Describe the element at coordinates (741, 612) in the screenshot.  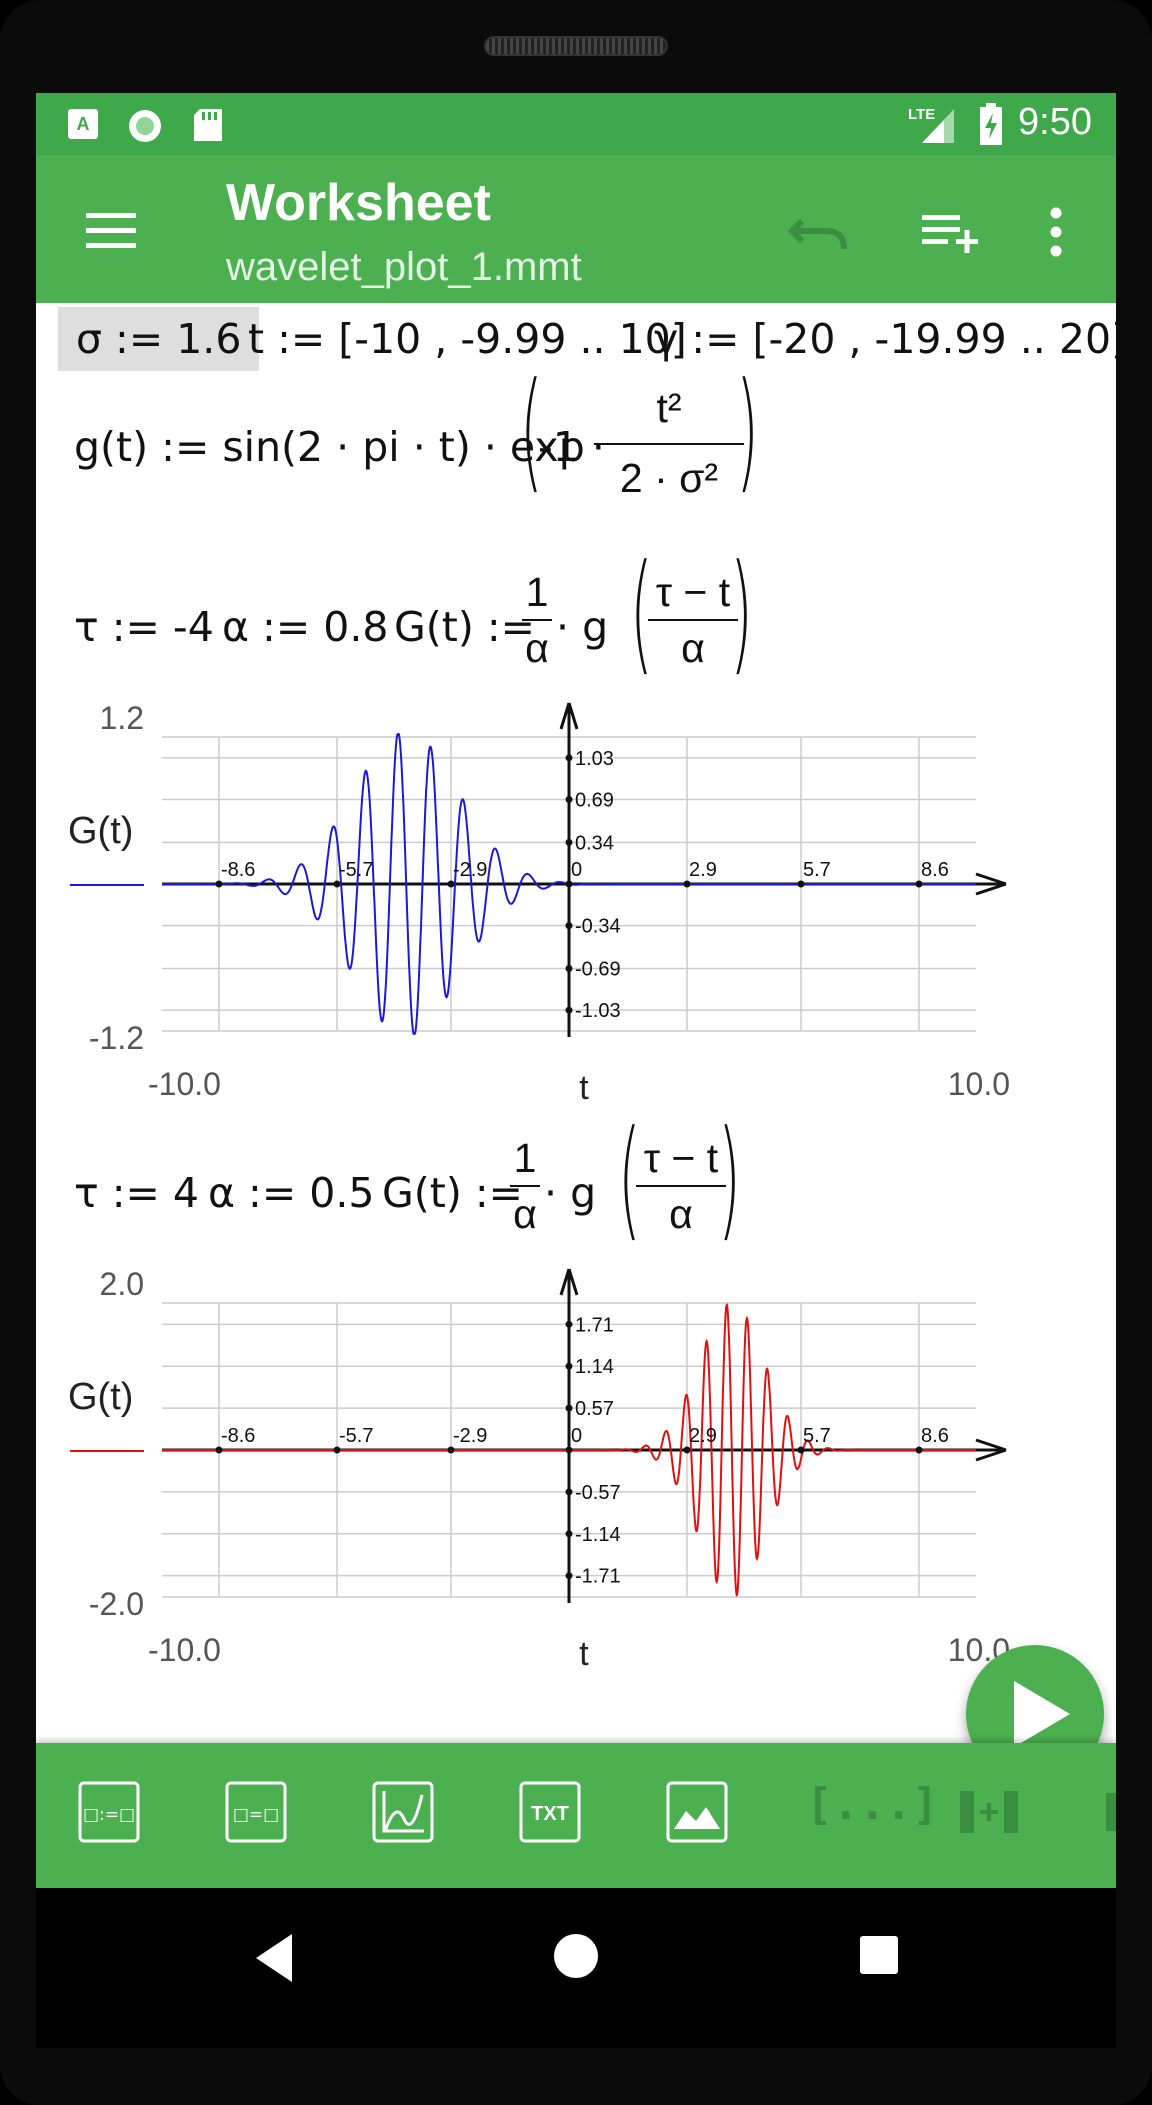
I see `block1-close-paren: )` at that location.